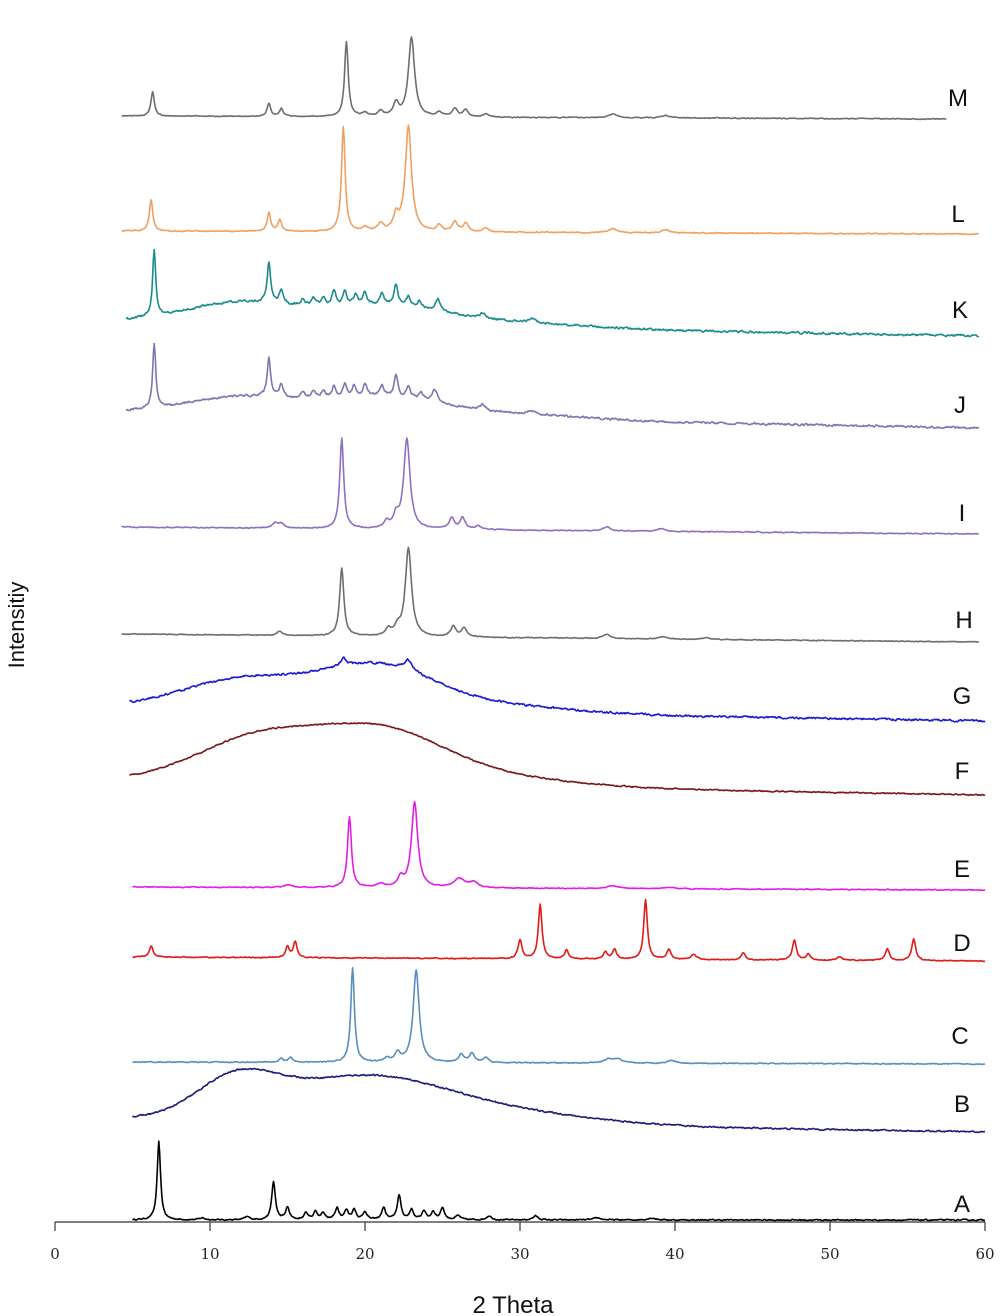  I want to click on x-tick-label: 60, so click(984, 1254).